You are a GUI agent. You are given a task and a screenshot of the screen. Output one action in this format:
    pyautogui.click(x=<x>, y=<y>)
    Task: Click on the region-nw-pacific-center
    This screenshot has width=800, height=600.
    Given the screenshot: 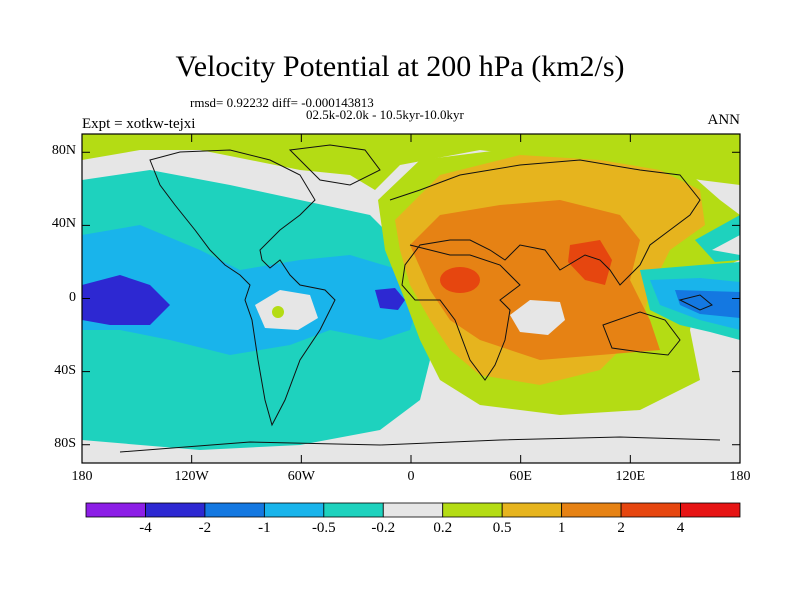 What is the action you would take?
    pyautogui.click(x=726, y=245)
    